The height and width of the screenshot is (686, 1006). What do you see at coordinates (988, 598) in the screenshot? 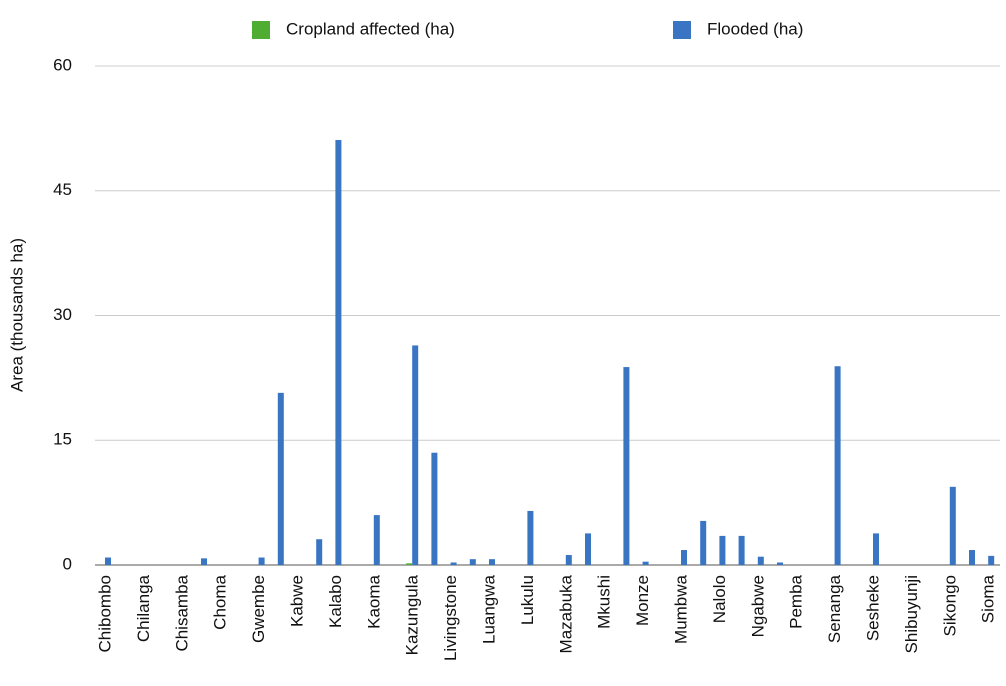
I see `x-tick-label: Sioma` at bounding box center [988, 598].